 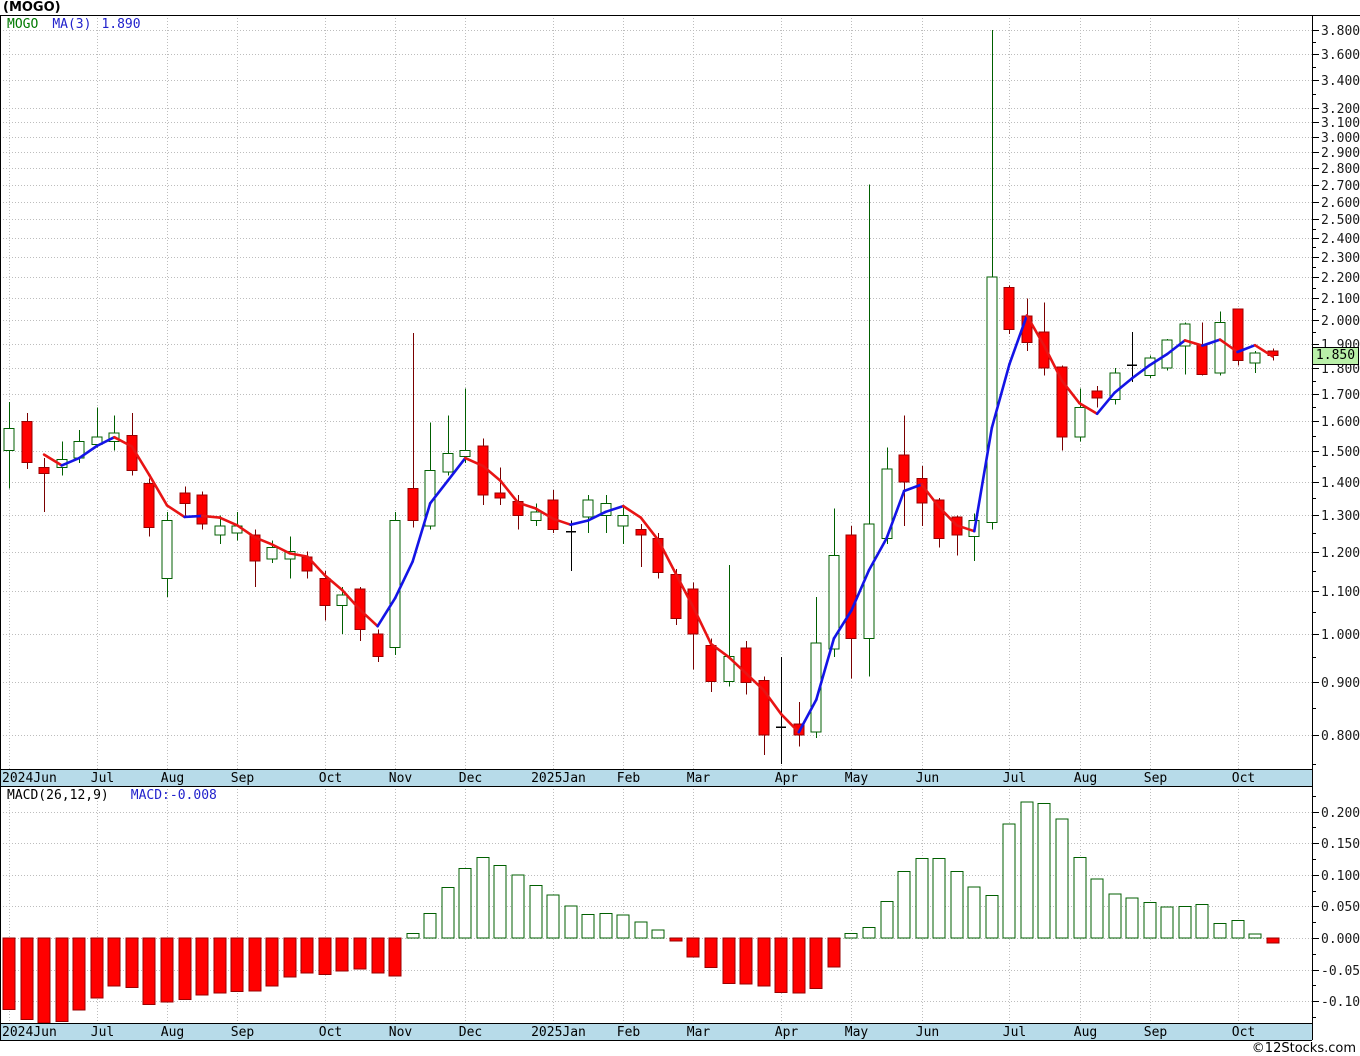 I want to click on copyright-watermark: ©12Stocks.com, so click(x=1303, y=1048).